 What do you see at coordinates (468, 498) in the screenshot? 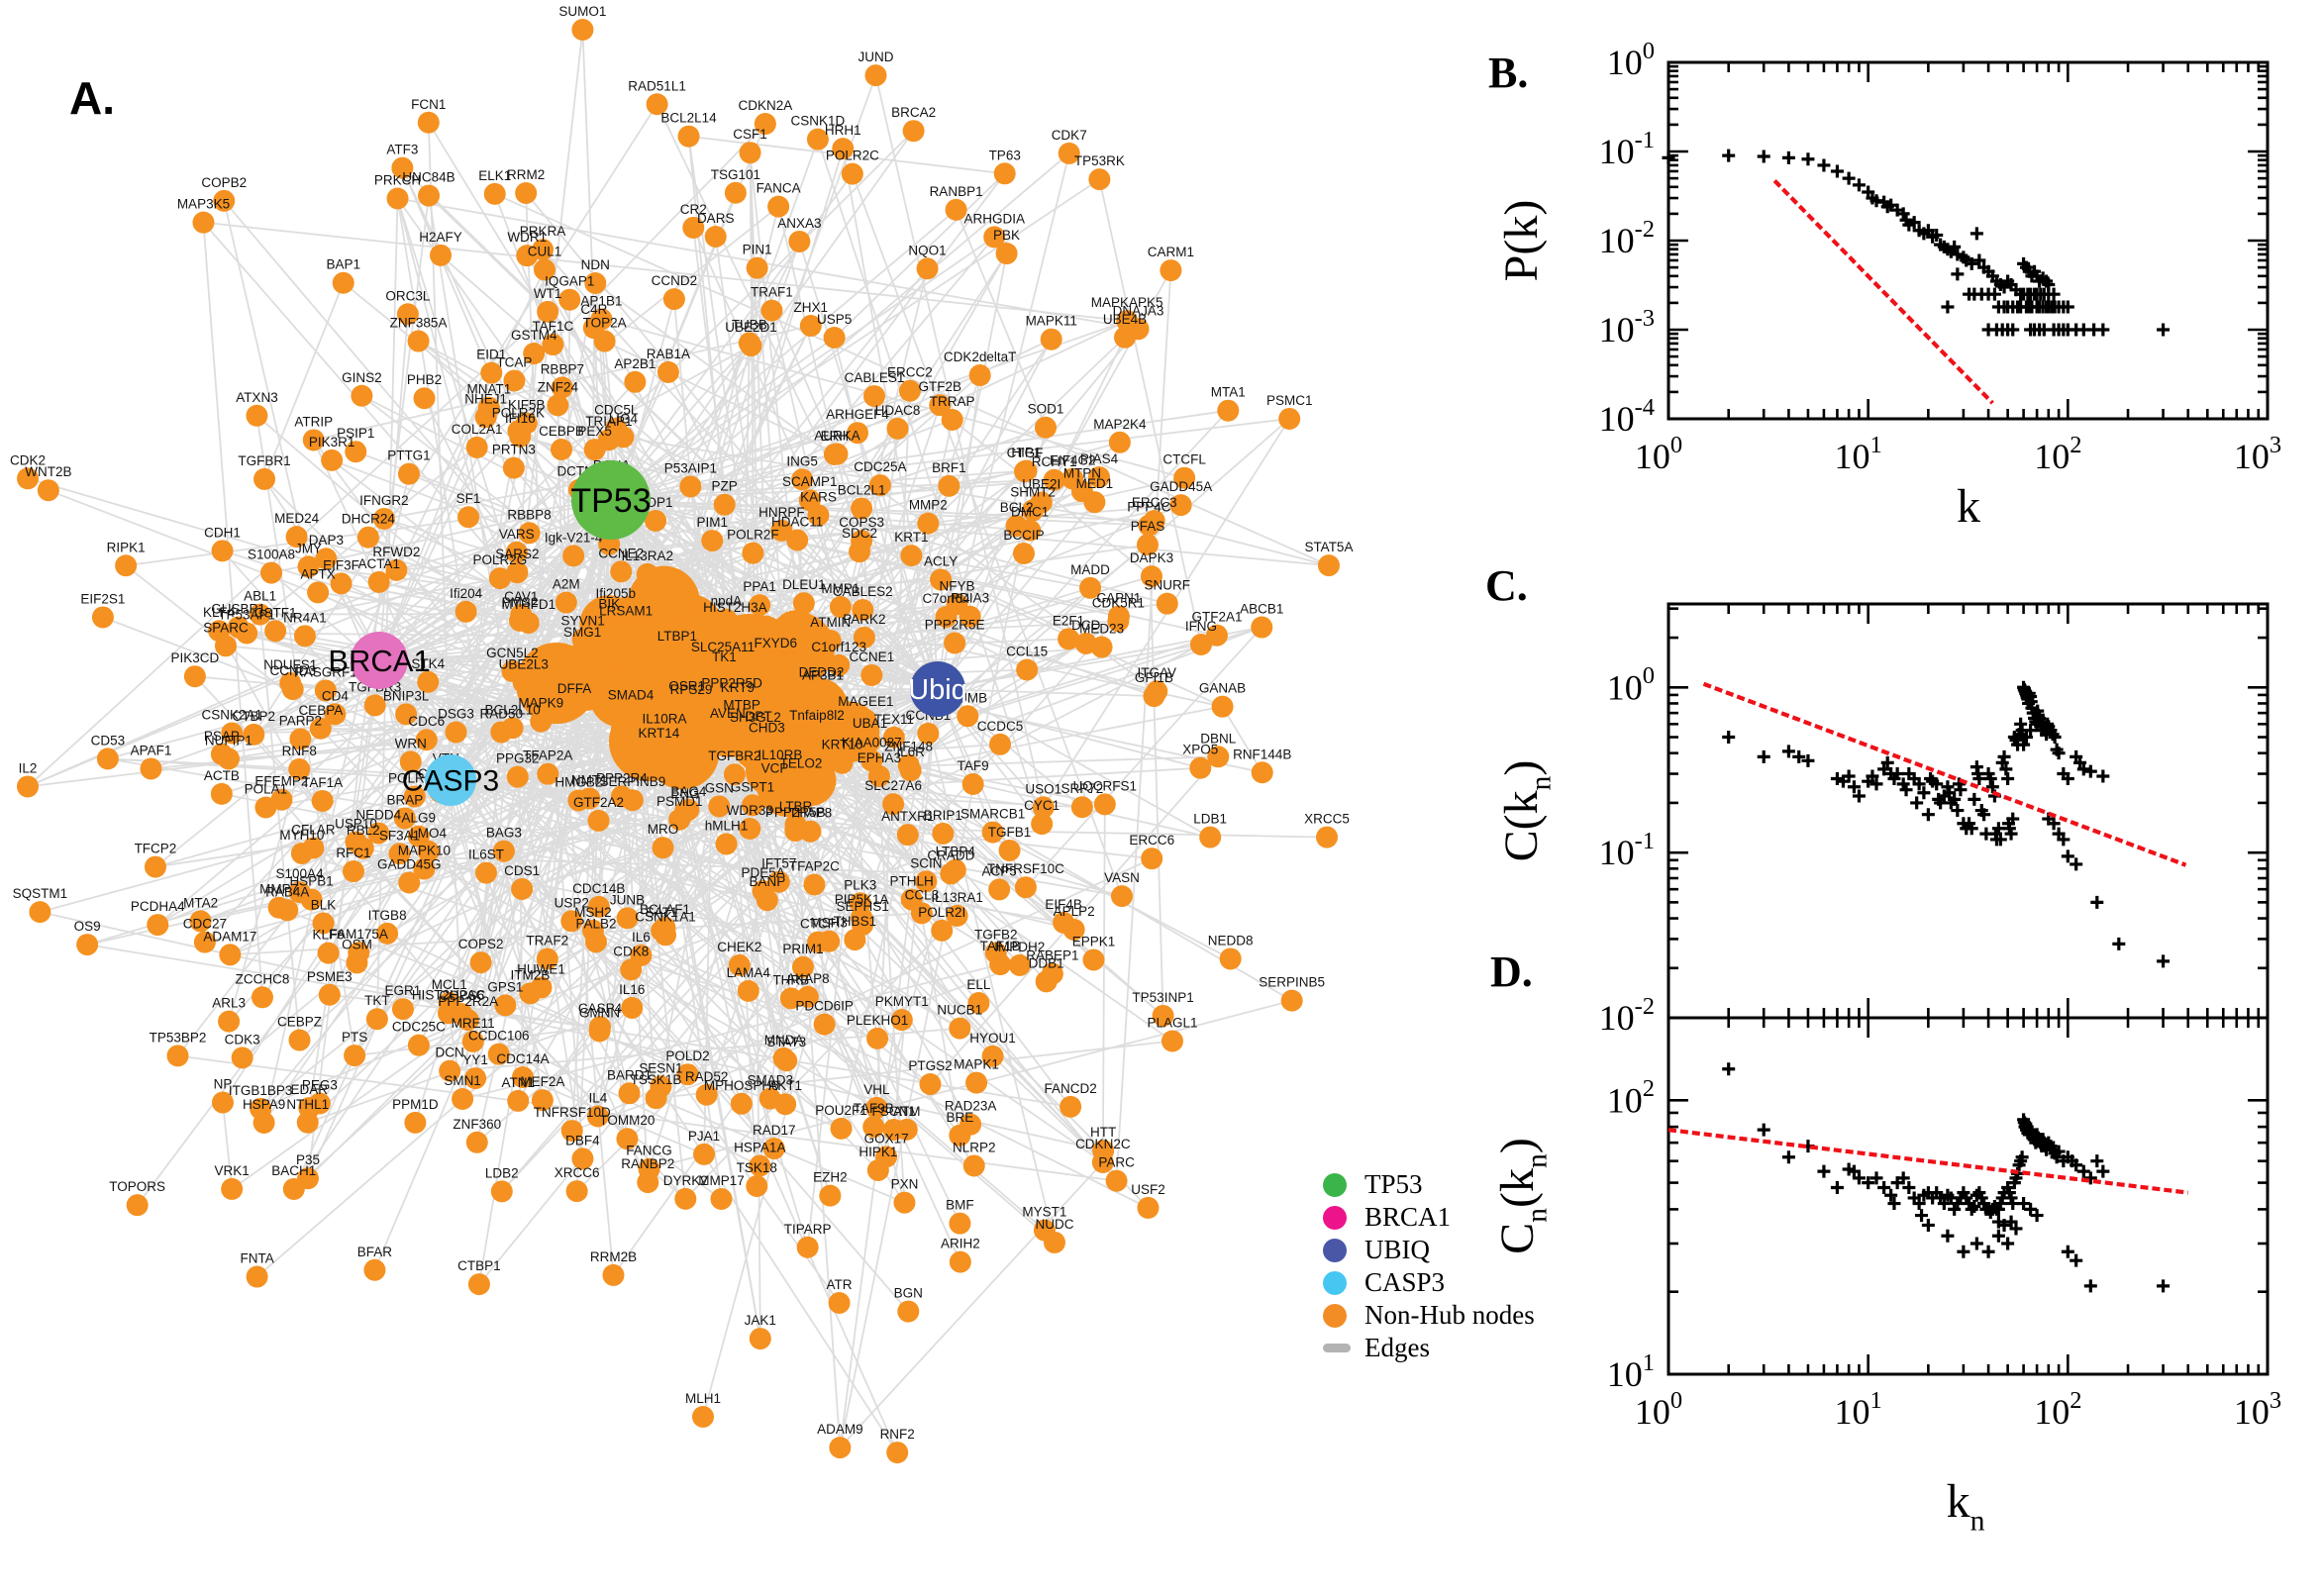
I see `node-label: SF1` at bounding box center [468, 498].